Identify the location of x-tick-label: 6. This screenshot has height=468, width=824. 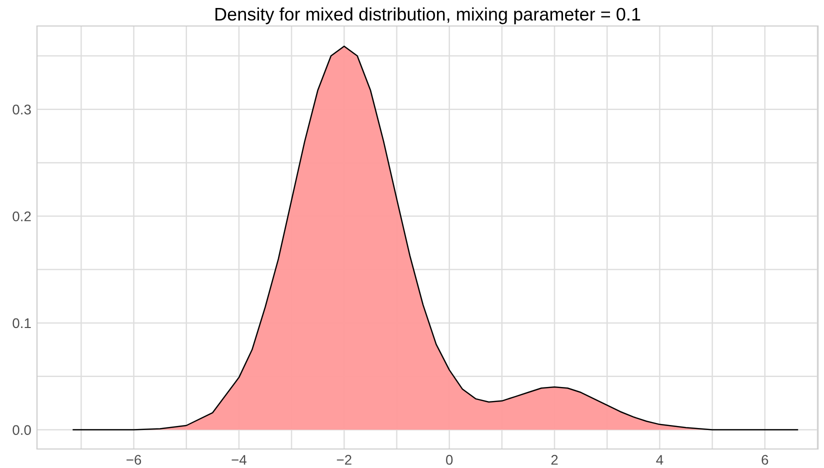
(765, 459).